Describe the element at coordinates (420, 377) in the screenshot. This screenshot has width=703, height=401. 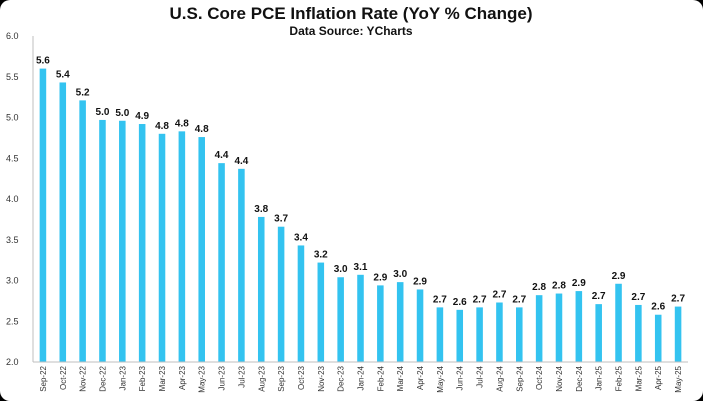
I see `x-tick-label: Apr-24` at that location.